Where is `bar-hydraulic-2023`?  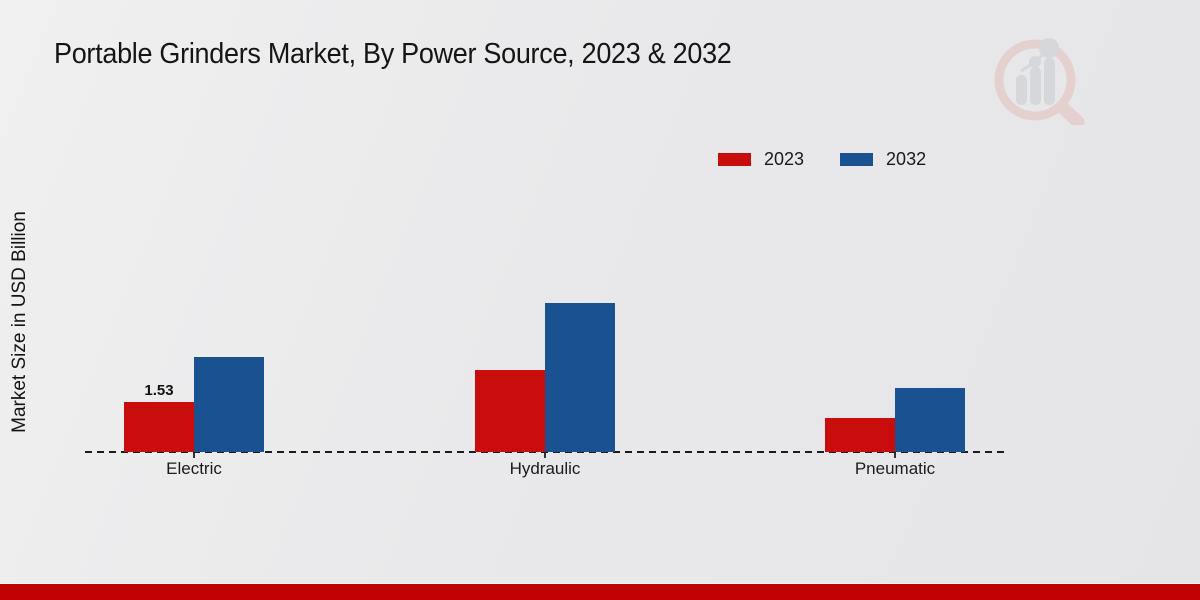 bar-hydraulic-2023 is located at coordinates (510, 411).